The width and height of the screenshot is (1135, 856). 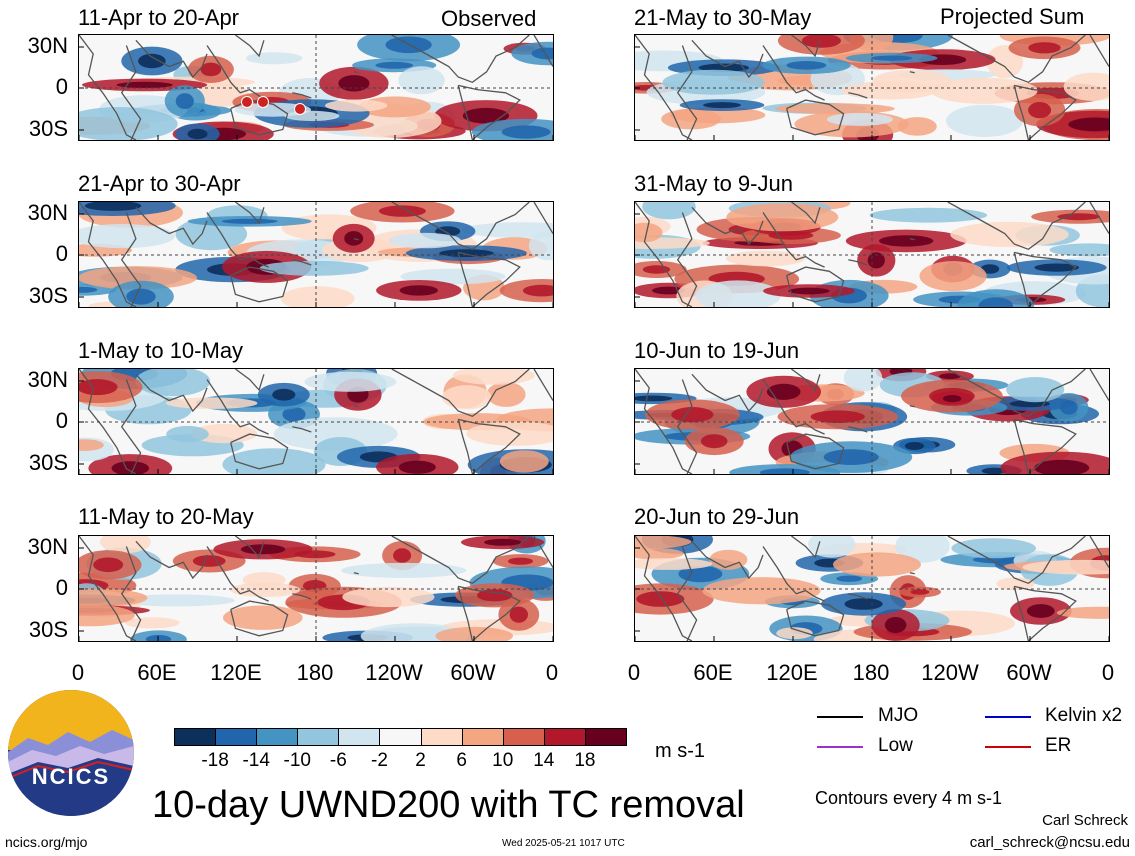 I want to click on colorbar-label: 6, so click(x=461, y=760).